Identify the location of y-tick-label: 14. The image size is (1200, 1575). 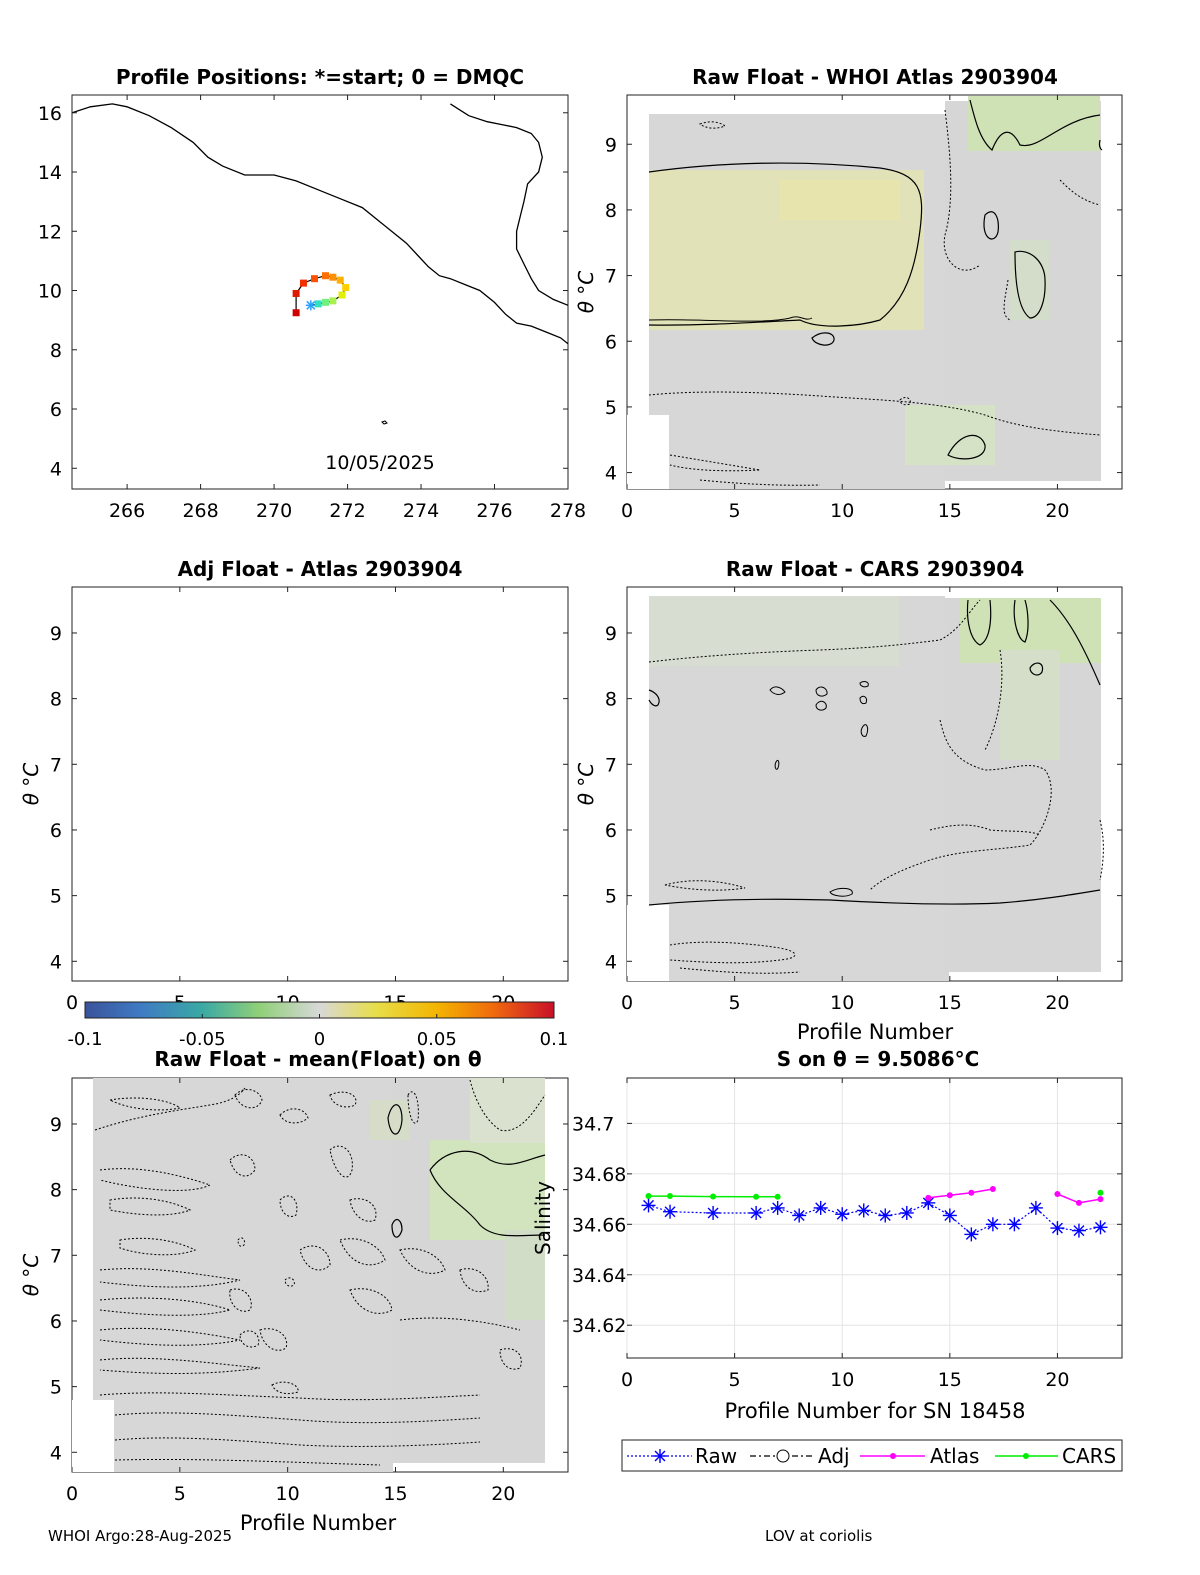
(50, 173).